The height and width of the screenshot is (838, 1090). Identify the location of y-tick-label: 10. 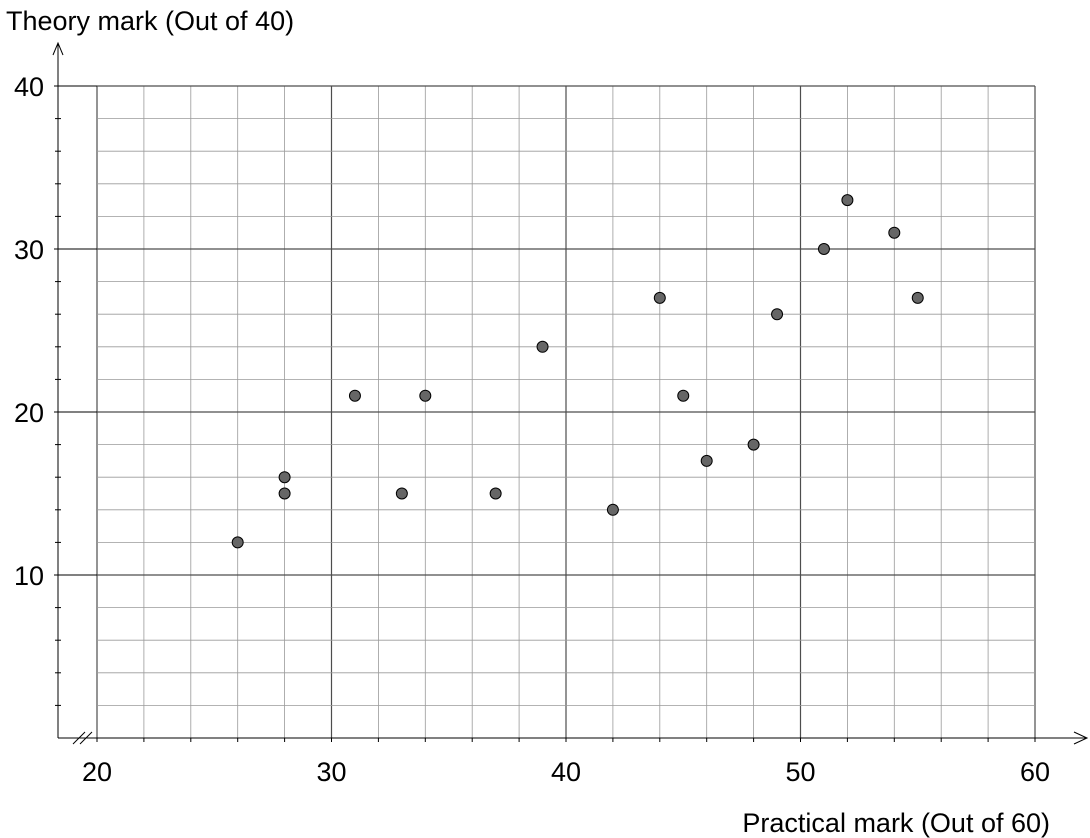
(29, 576).